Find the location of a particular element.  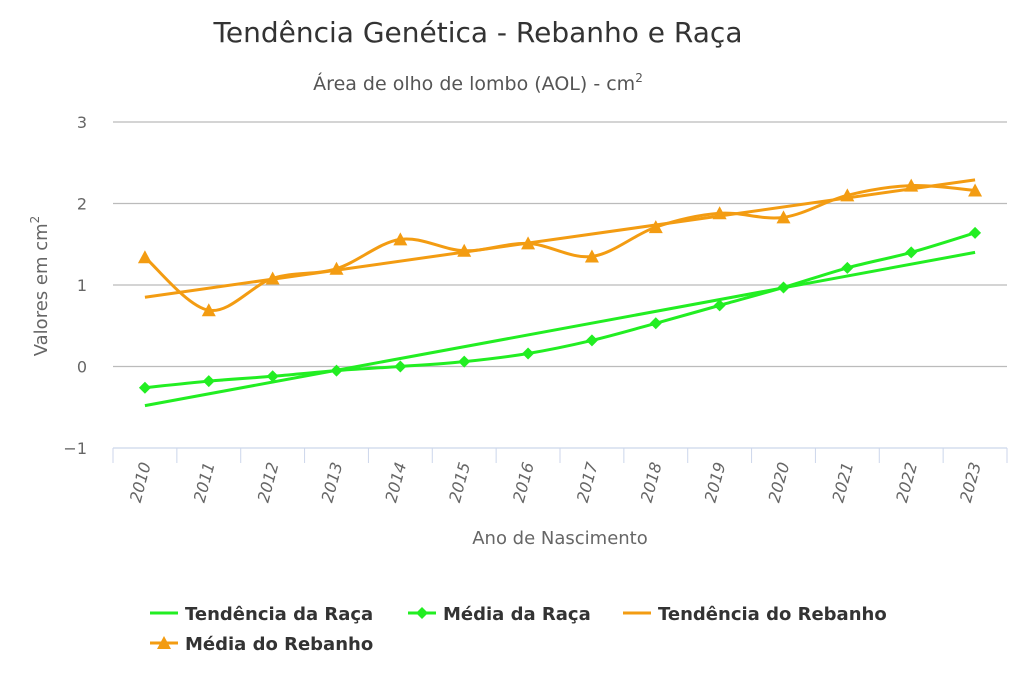

x-tick-label: 2016 is located at coordinates (523, 482).